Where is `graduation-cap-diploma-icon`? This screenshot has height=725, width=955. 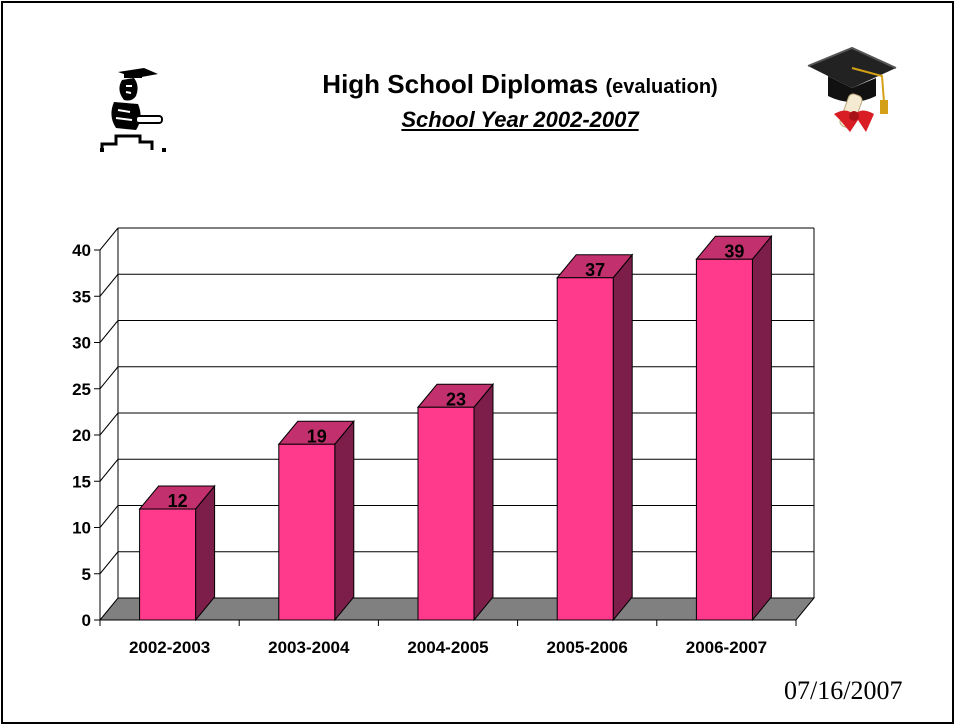
graduation-cap-diploma-icon is located at coordinates (852, 88).